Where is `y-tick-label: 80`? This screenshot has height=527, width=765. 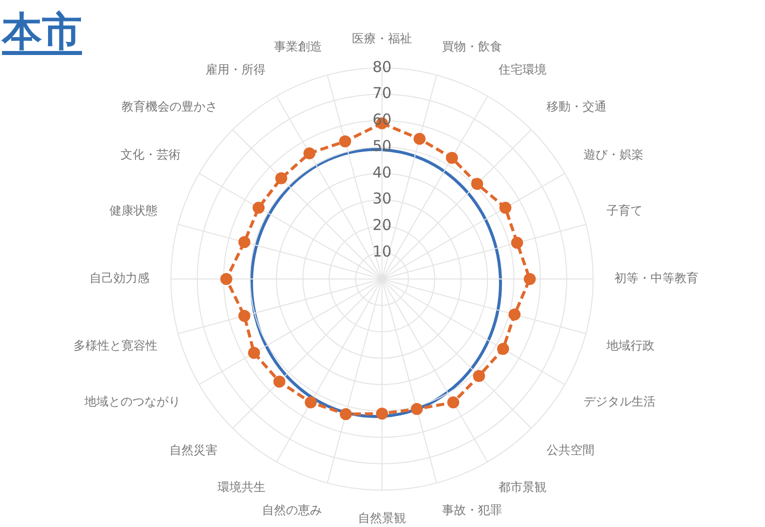 y-tick-label: 80 is located at coordinates (382, 67).